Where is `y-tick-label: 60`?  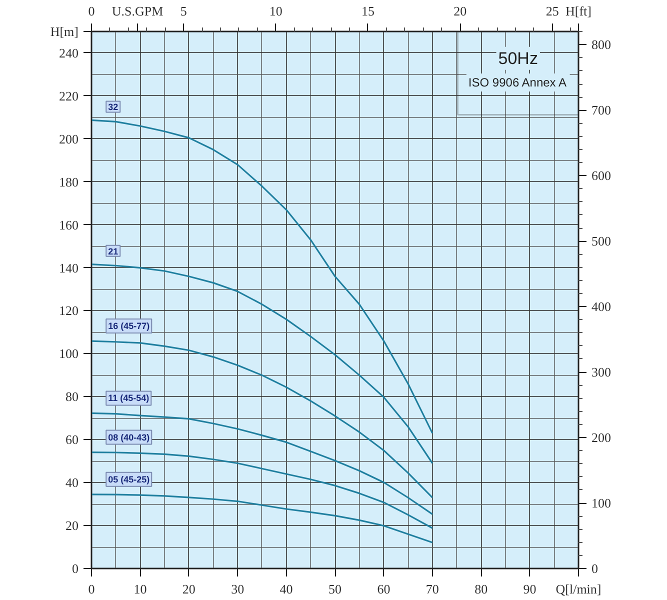 y-tick-label: 60 is located at coordinates (72, 440).